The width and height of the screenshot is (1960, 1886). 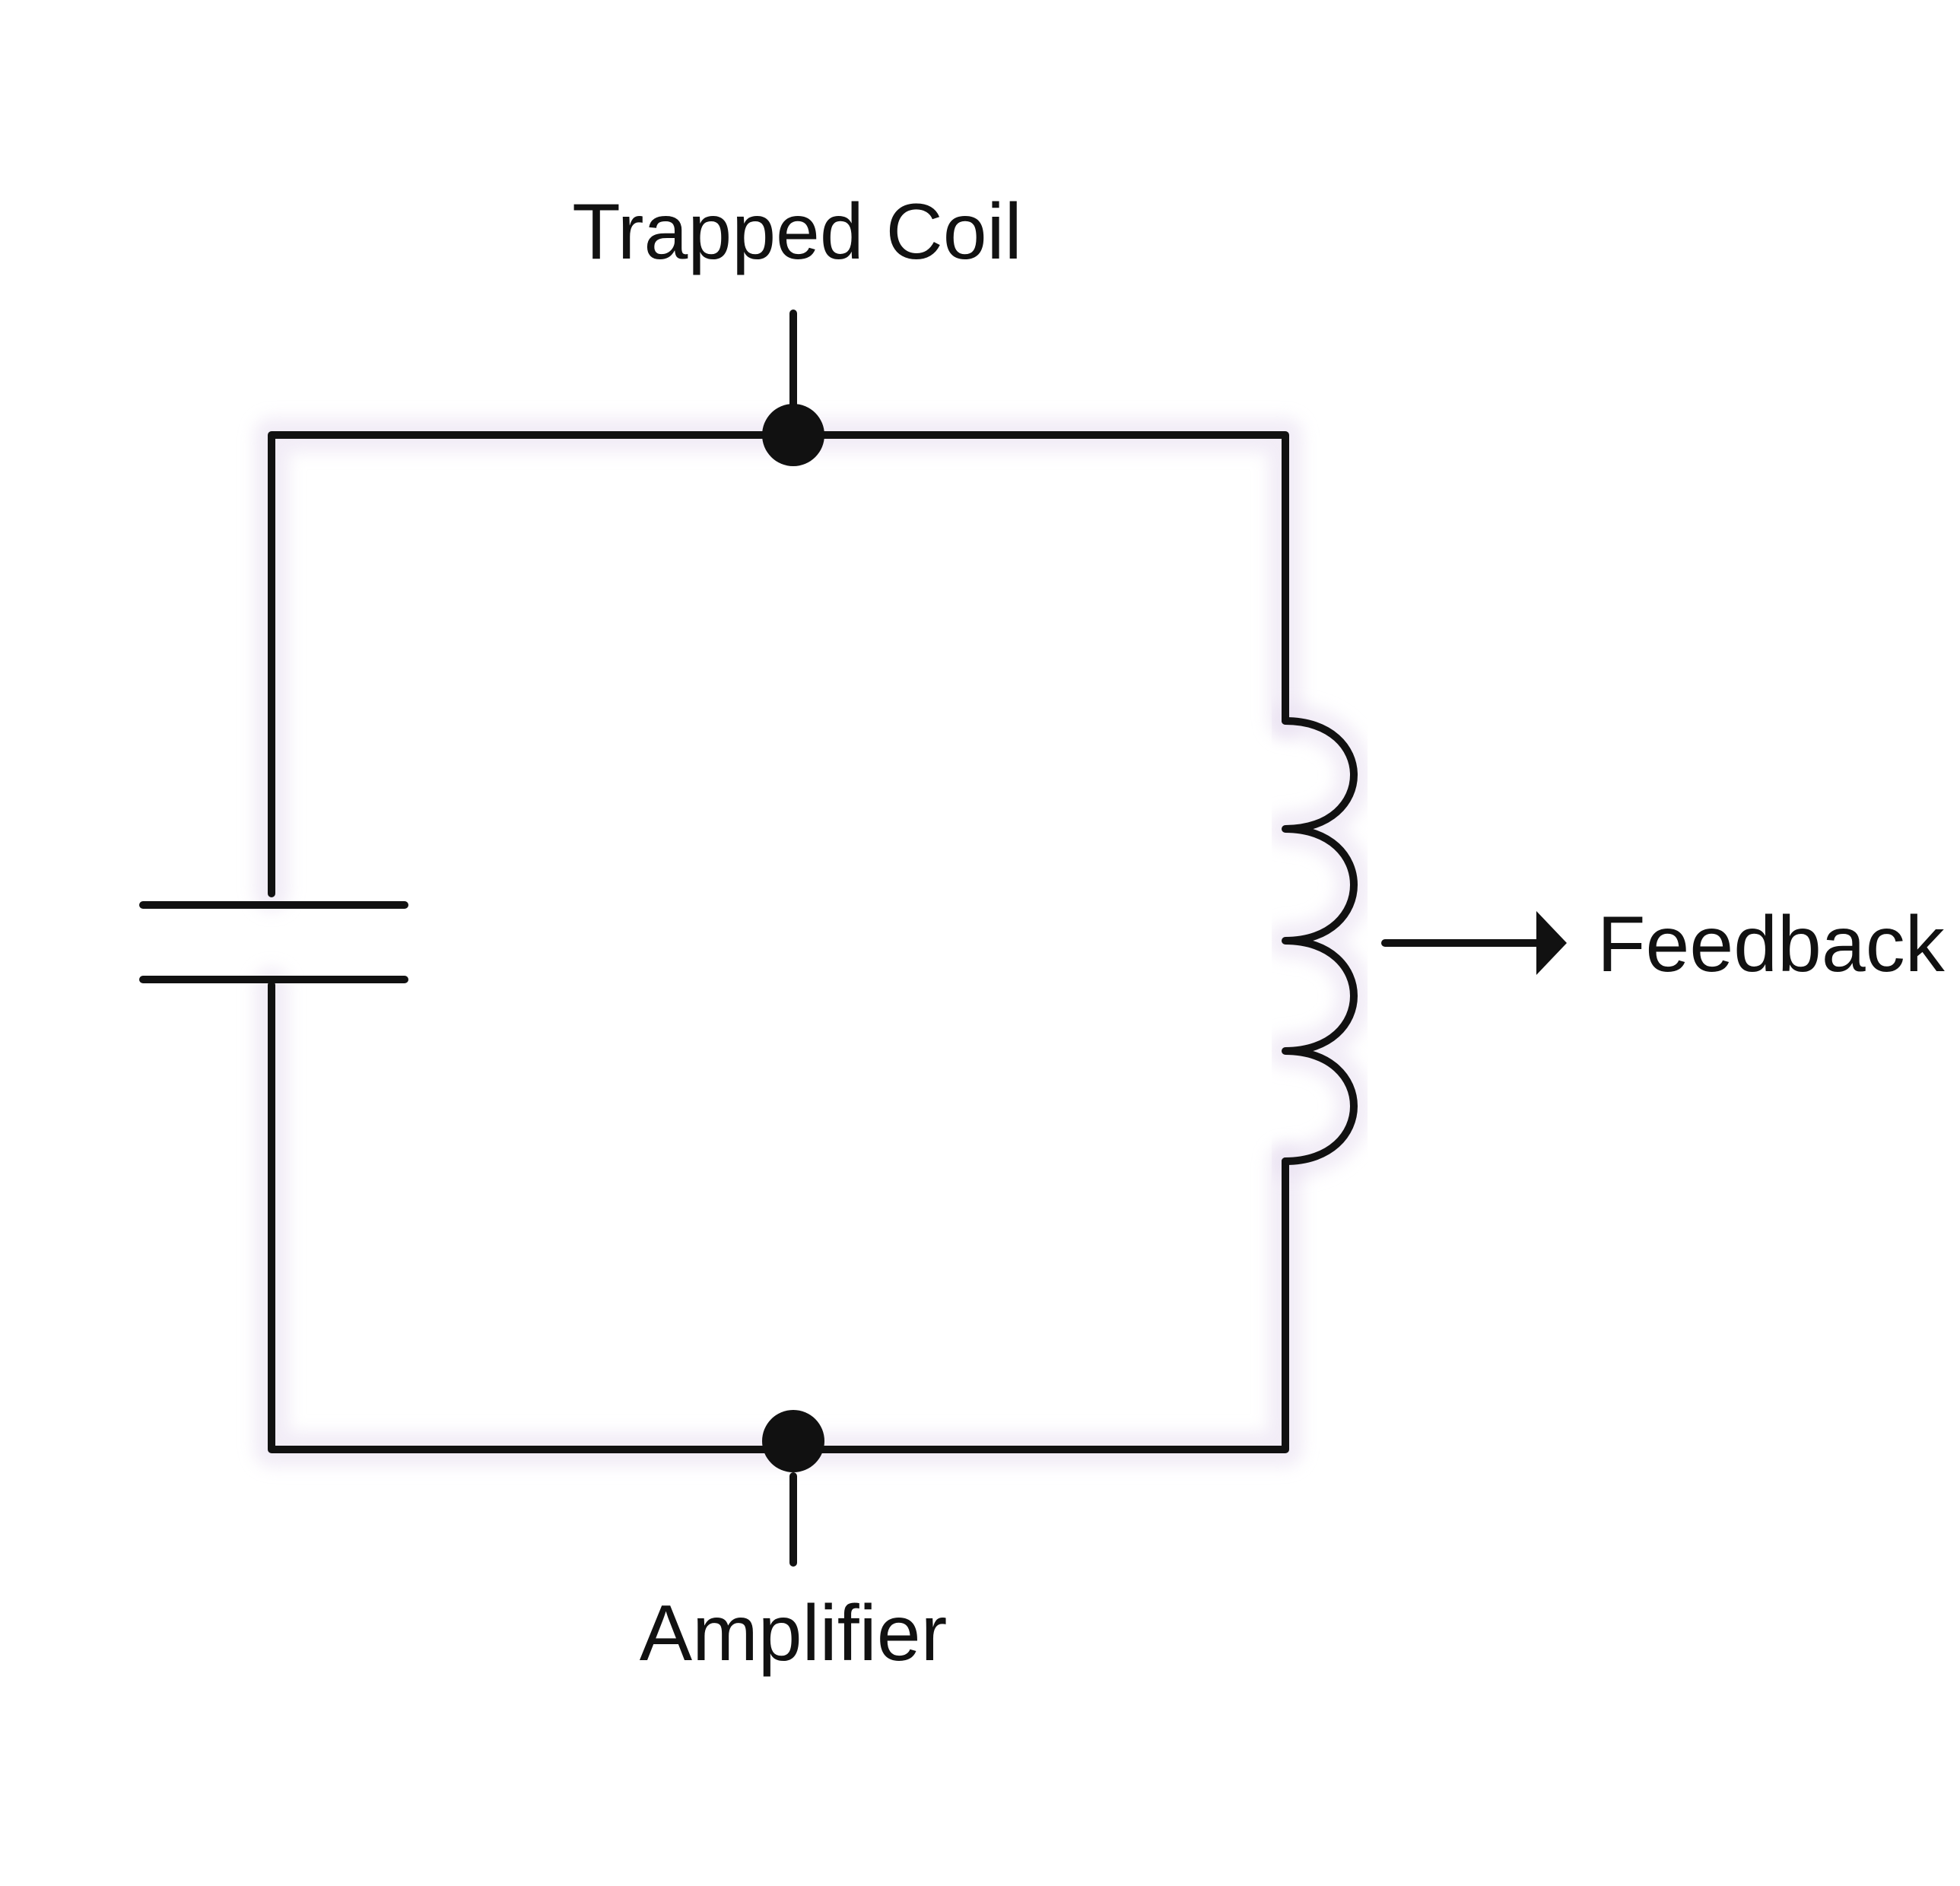 I want to click on capacitor-symbol, so click(x=273, y=942).